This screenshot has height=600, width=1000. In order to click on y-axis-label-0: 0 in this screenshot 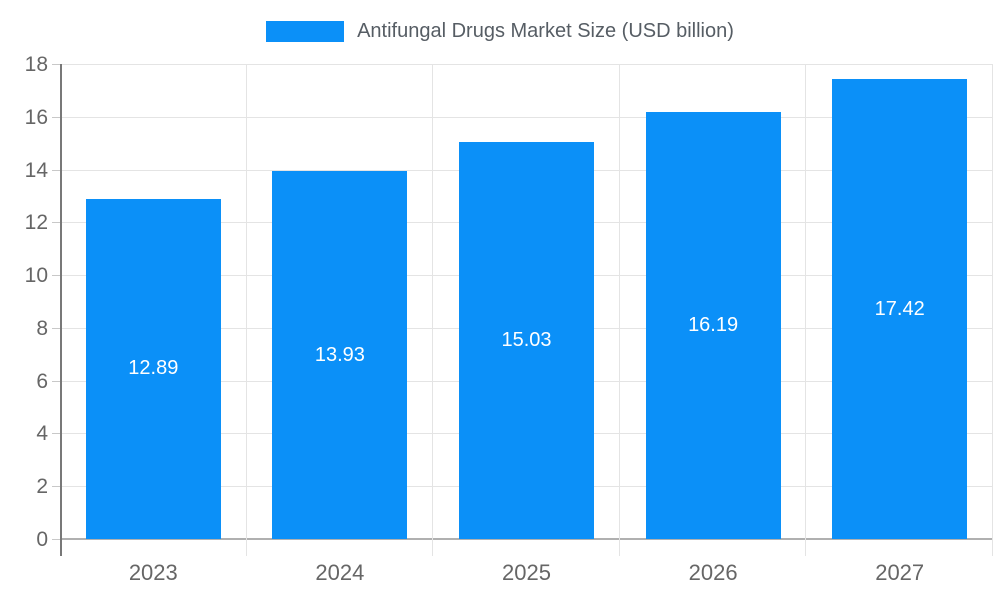, I will do `click(42, 539)`.